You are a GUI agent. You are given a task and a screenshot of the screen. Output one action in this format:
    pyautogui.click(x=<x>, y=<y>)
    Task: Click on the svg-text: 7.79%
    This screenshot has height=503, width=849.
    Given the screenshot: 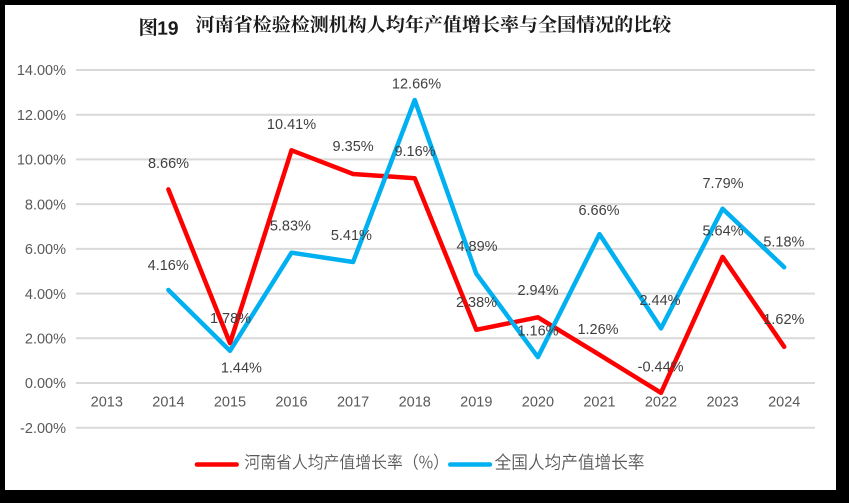 What is the action you would take?
    pyautogui.click(x=722, y=184)
    